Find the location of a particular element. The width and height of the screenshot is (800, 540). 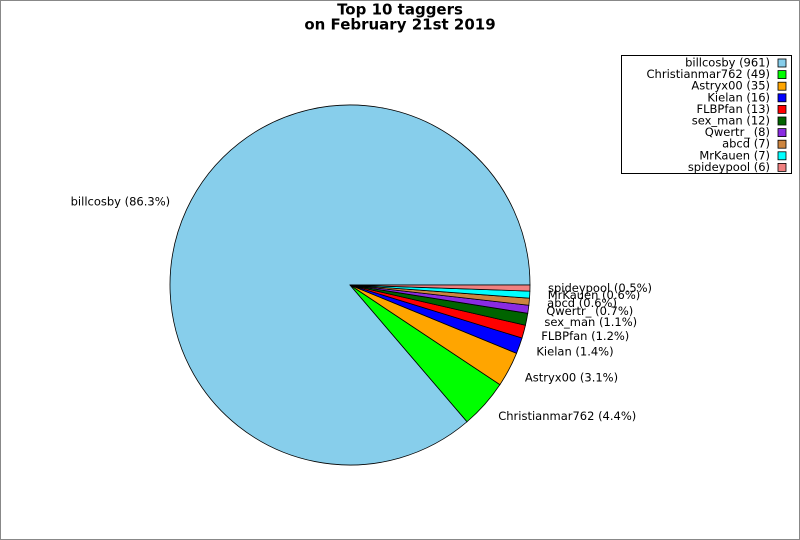

pie-slice is located at coordinates (440, 288).